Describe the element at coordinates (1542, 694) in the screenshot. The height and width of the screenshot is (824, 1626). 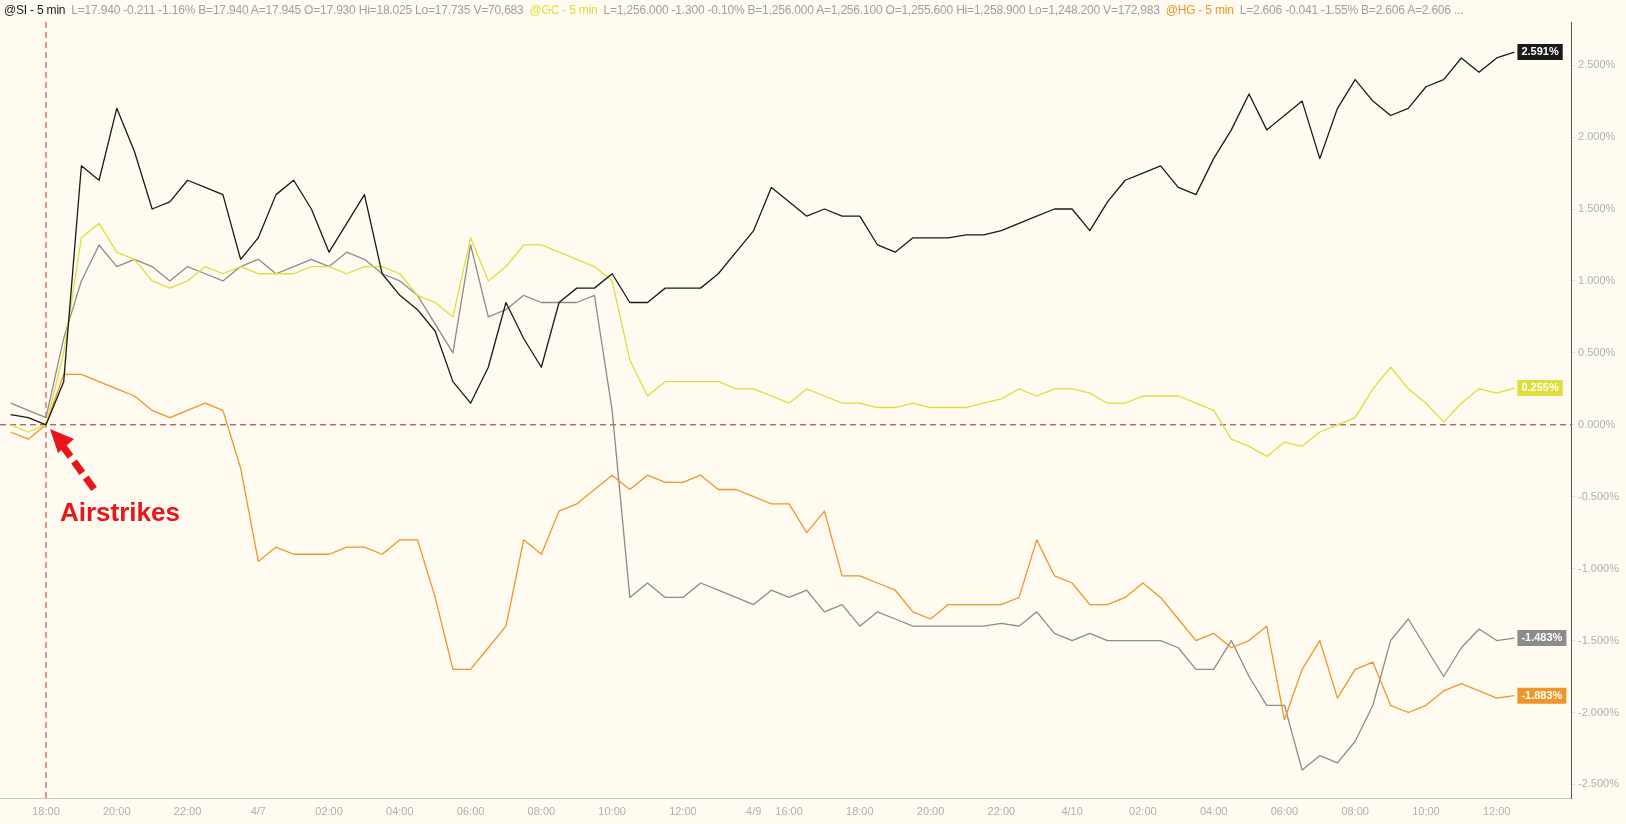
I see `data-label: -1.883%` at that location.